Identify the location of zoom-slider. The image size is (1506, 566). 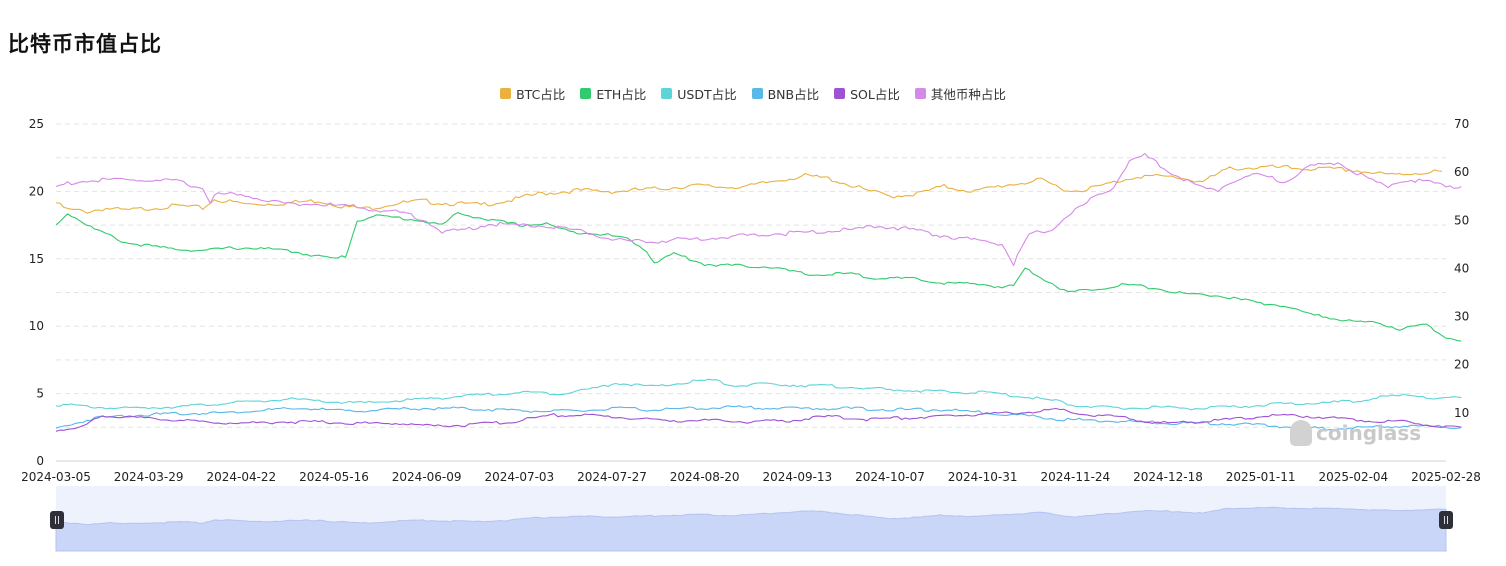
(751, 519).